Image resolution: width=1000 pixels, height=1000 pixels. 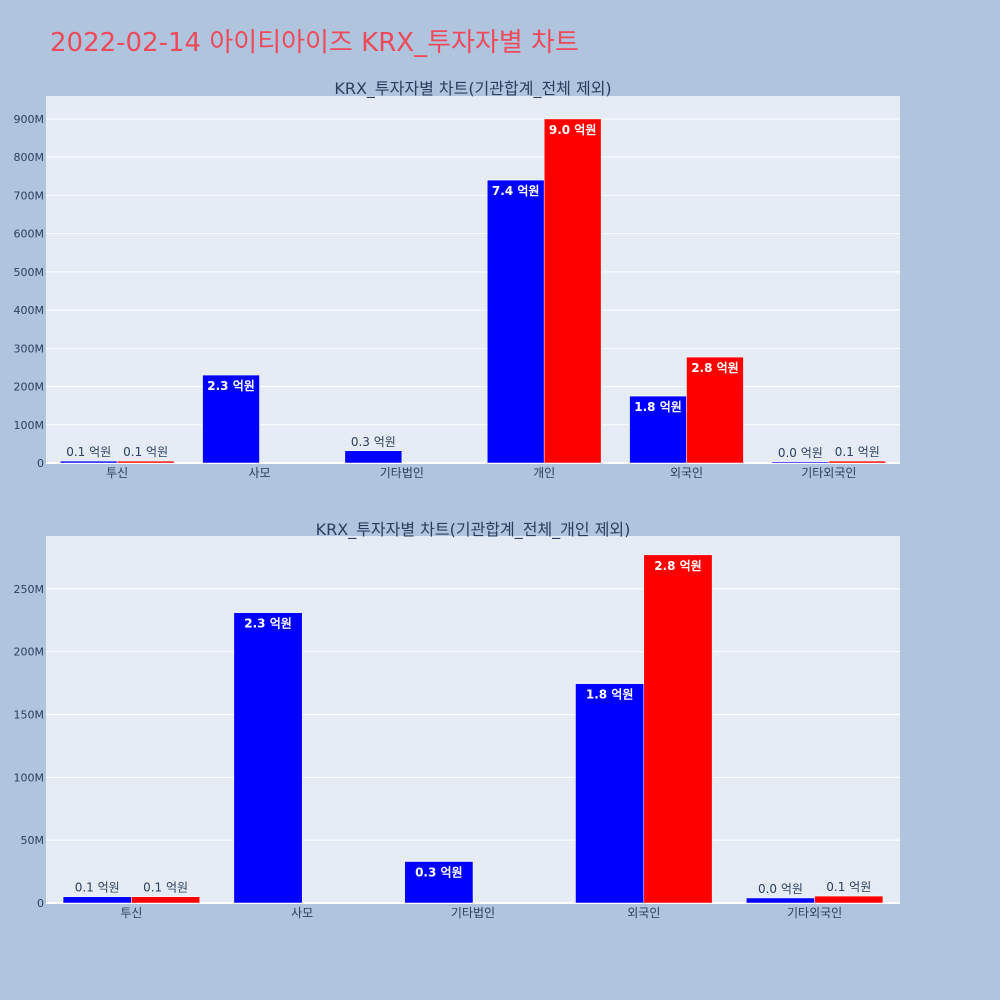 What do you see at coordinates (29, 714) in the screenshot?
I see `y-tick-label: 150M` at bounding box center [29, 714].